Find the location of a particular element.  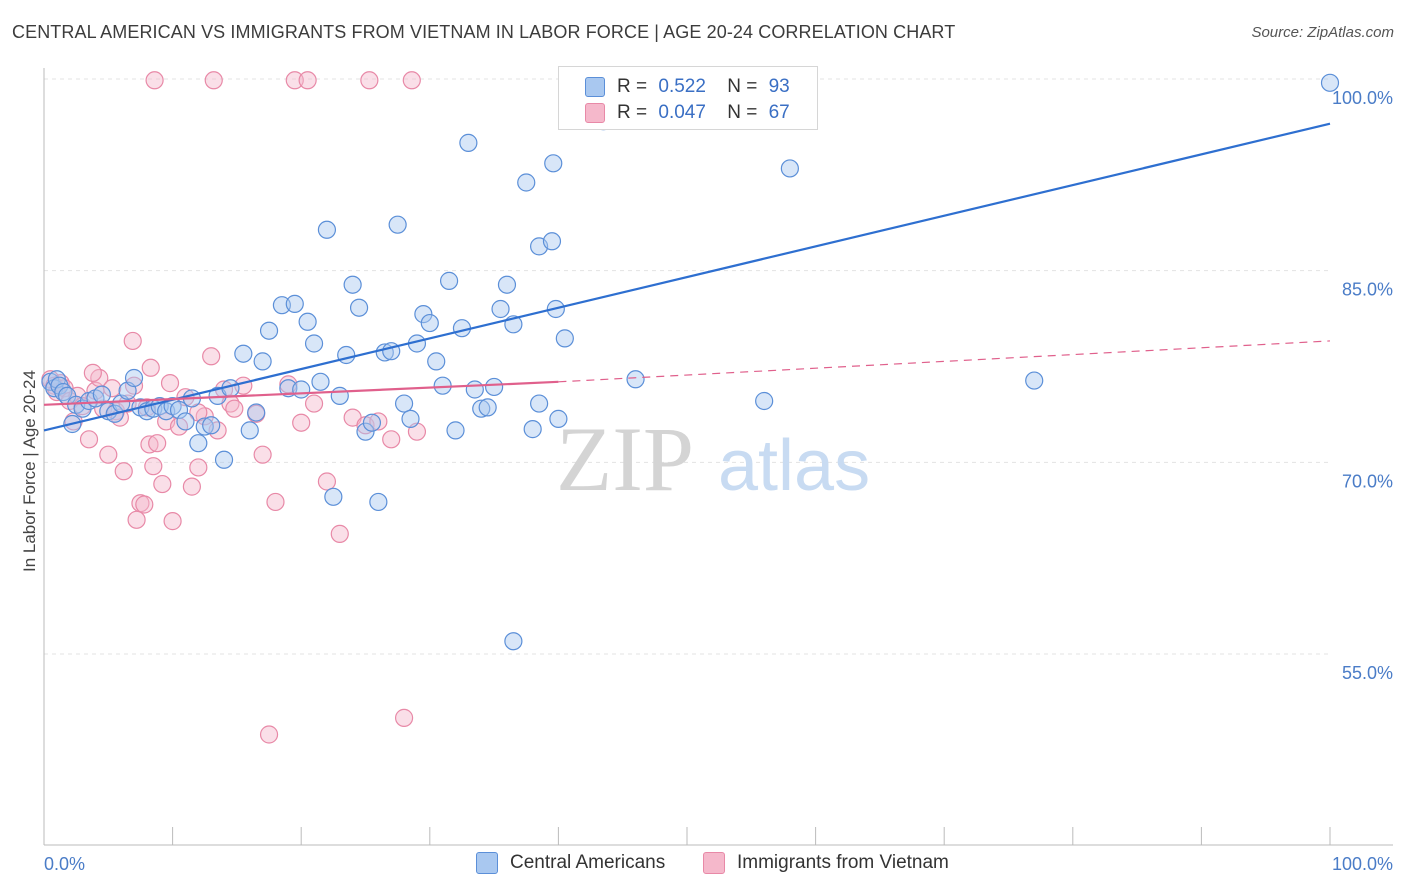

legend-item-central-americans: Central Americans is located at coordinates (570, 863).